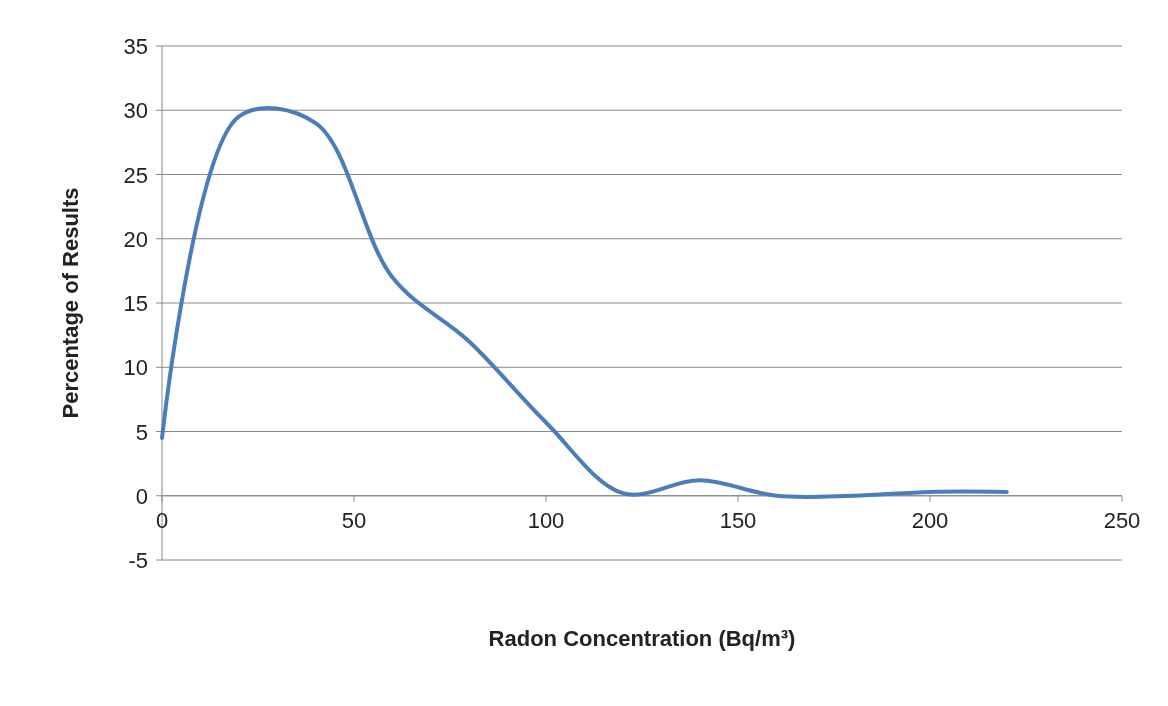  Describe the element at coordinates (135, 239) in the screenshot. I see `y-tick-label: 20` at that location.